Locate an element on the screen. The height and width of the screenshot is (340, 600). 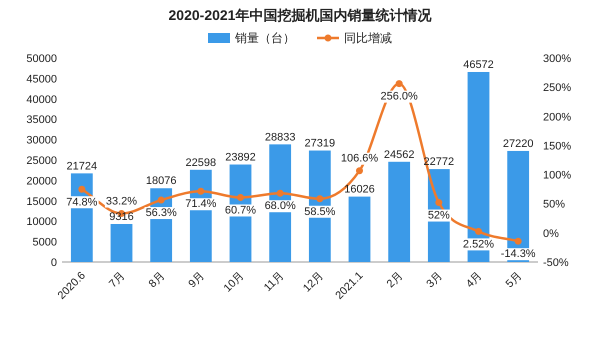
y2-tick-label: 150% is located at coordinates (557, 146).